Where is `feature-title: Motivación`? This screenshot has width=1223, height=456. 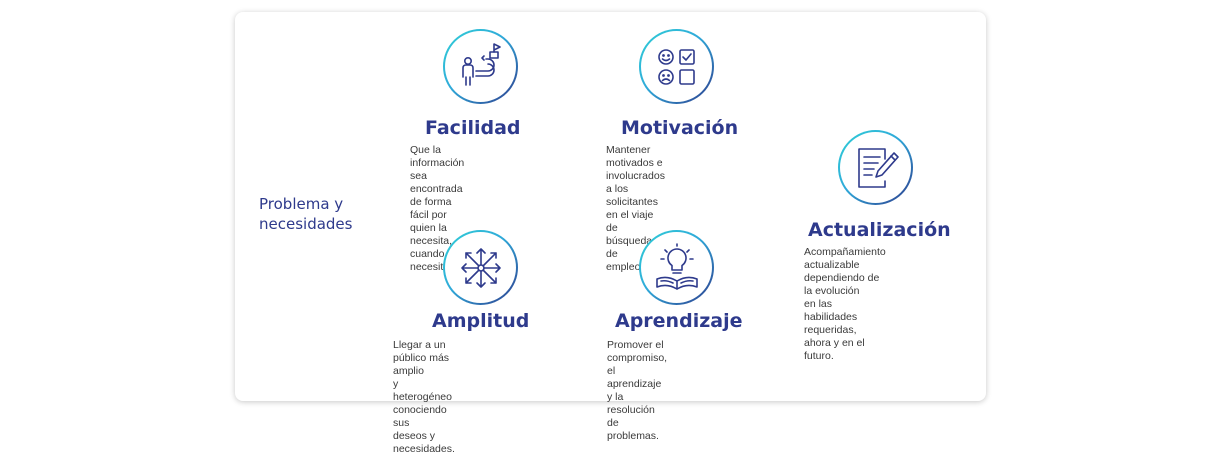 feature-title: Motivación is located at coordinates (680, 128).